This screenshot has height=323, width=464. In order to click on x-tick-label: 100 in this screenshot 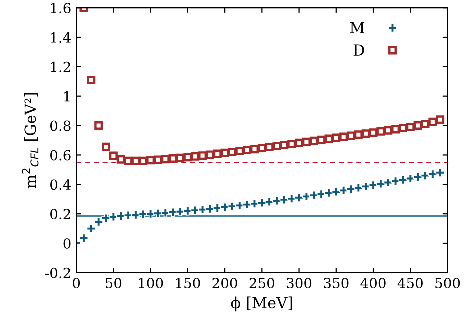, I will do `click(151, 283)`.